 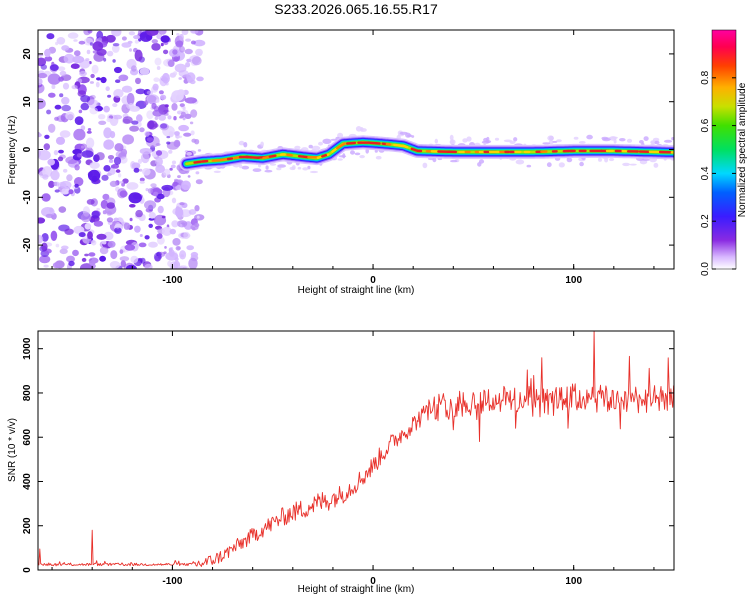 I want to click on snr-ytick-label: 800, so click(x=27, y=392).